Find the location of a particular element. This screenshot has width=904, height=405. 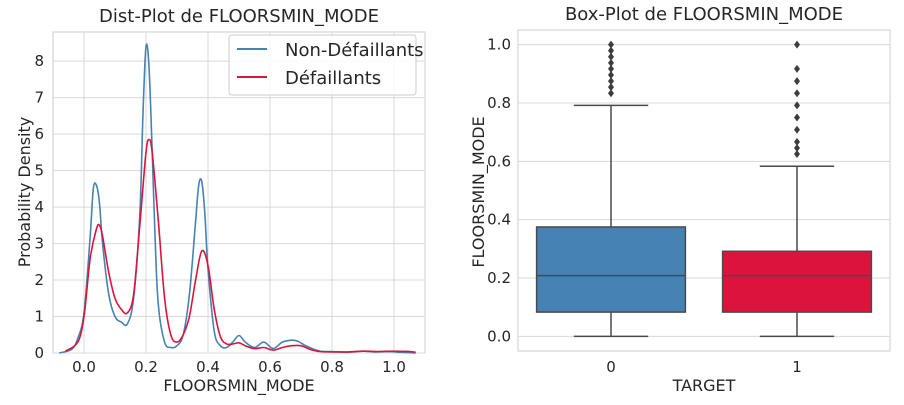

box-x-tick-label: 1 is located at coordinates (797, 367).